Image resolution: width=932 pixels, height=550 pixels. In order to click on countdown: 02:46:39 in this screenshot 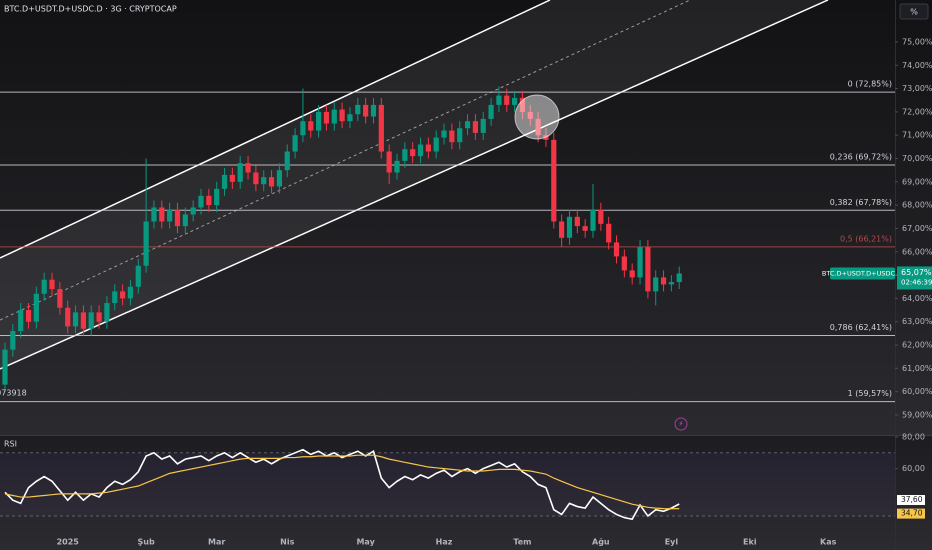, I will do `click(916, 282)`.